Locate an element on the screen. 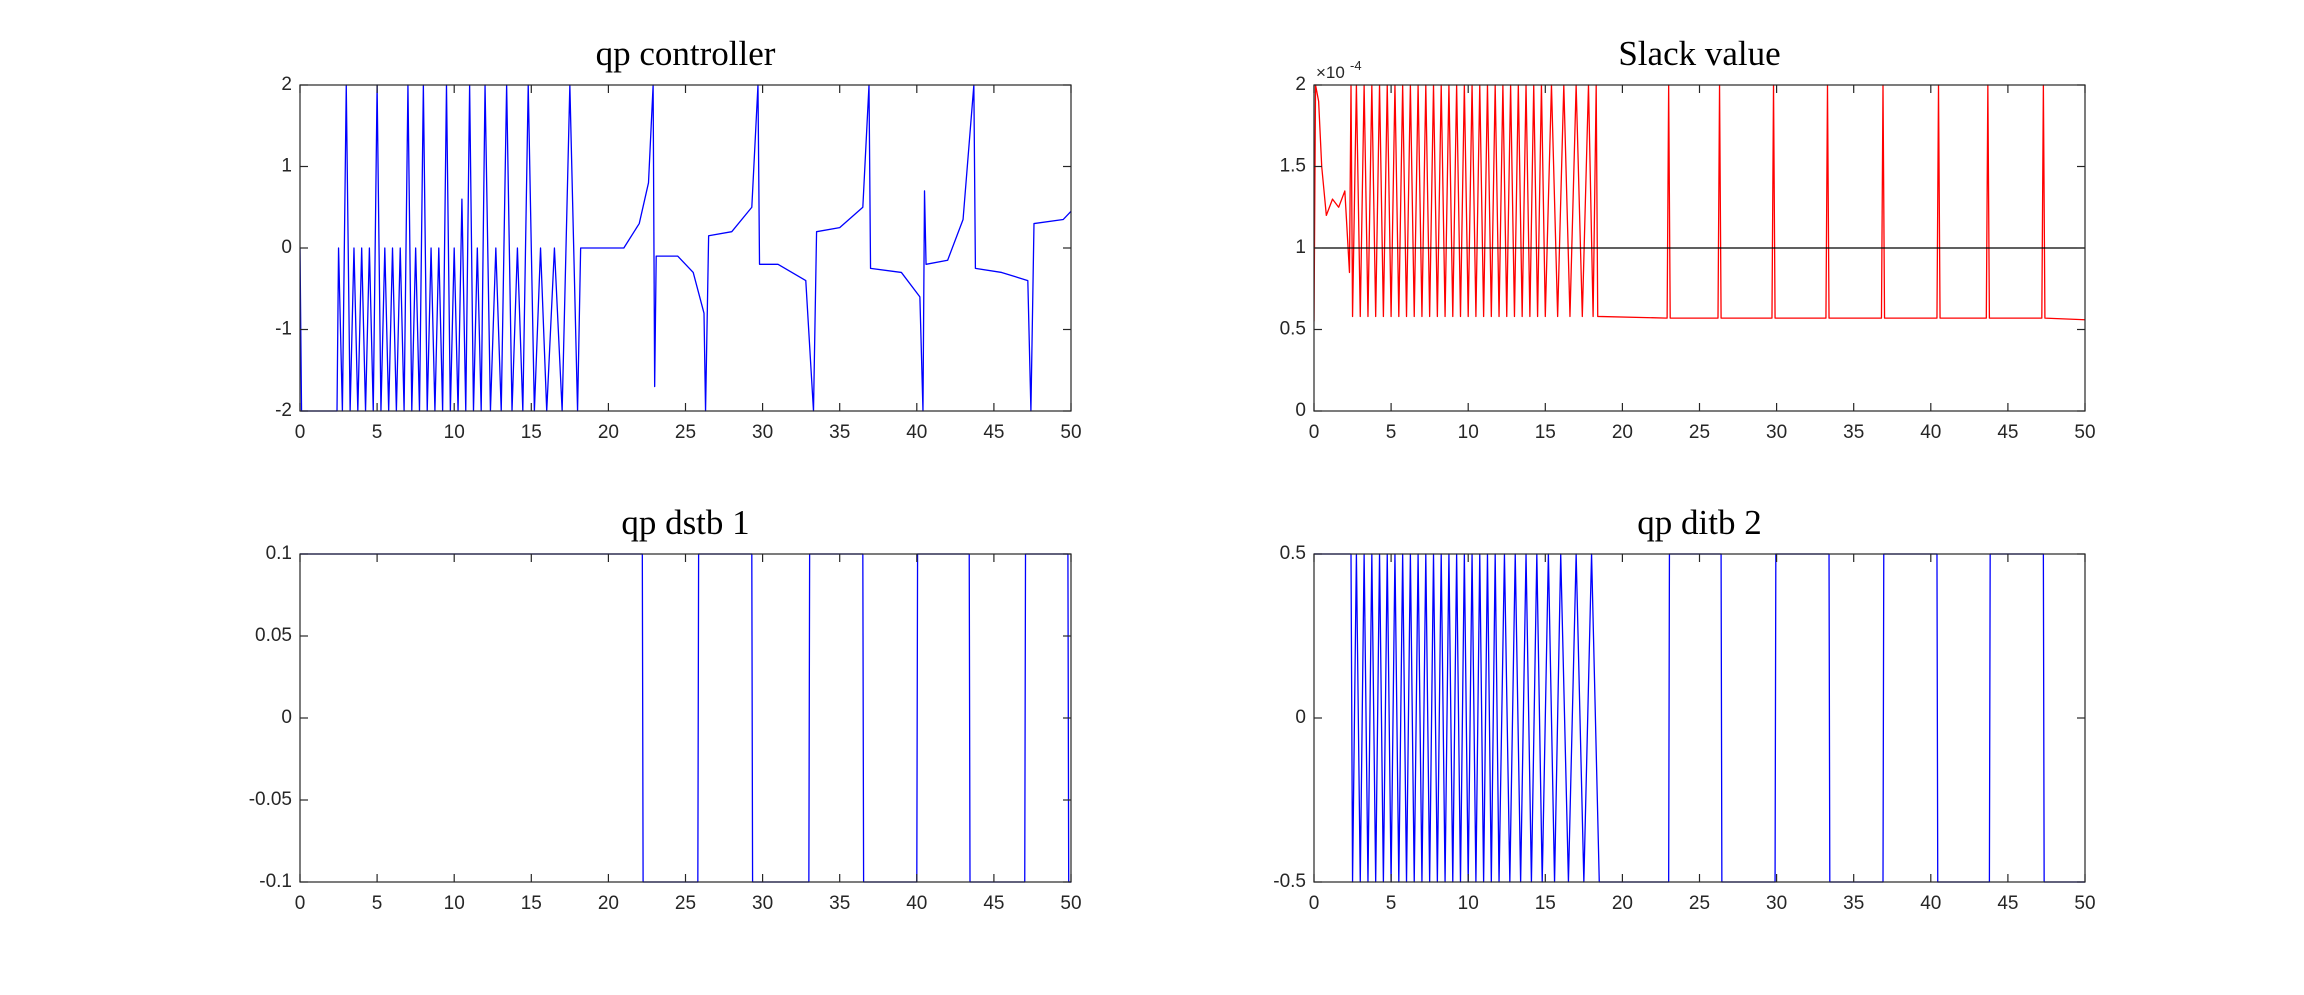 The image size is (2304, 995). y-tick-label: -0.5 is located at coordinates (1289, 881).